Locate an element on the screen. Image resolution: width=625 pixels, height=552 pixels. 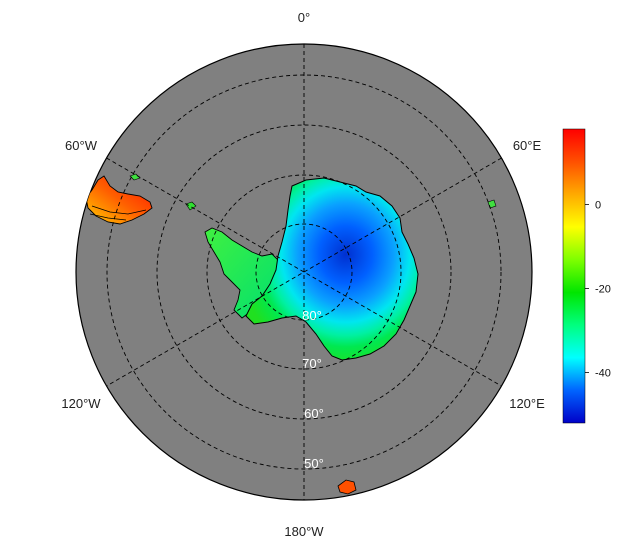
colorbar: 0 -20 -40 is located at coordinates (586, 276).